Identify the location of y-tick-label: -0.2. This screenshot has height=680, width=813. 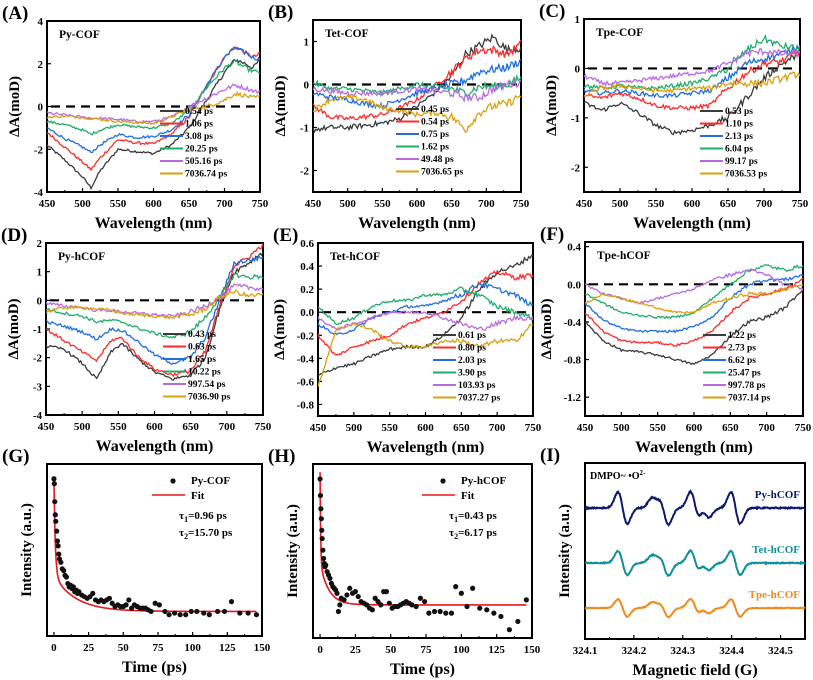
(306, 336).